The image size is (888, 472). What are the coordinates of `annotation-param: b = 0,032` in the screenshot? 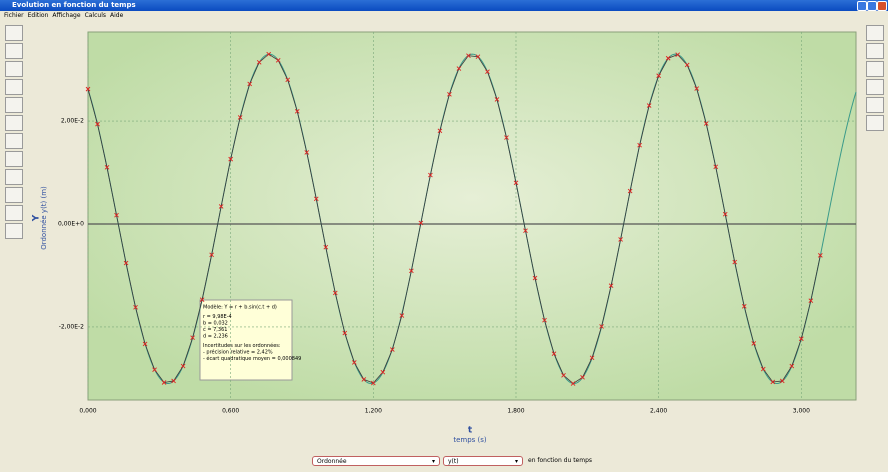 It's located at (215, 324).